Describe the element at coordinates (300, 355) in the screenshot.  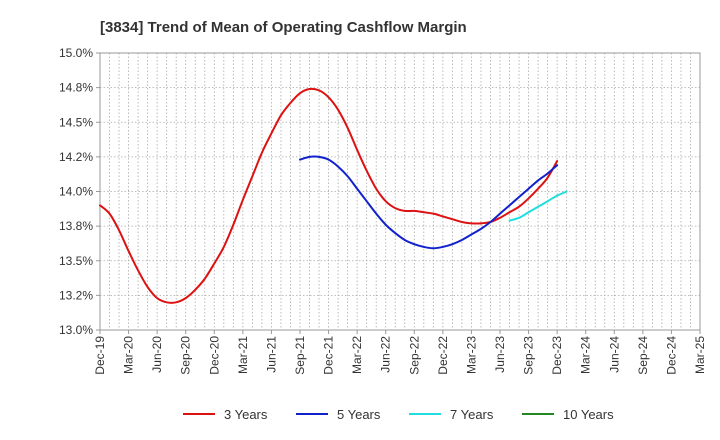
I see `x-tick-label: Sep-21` at that location.